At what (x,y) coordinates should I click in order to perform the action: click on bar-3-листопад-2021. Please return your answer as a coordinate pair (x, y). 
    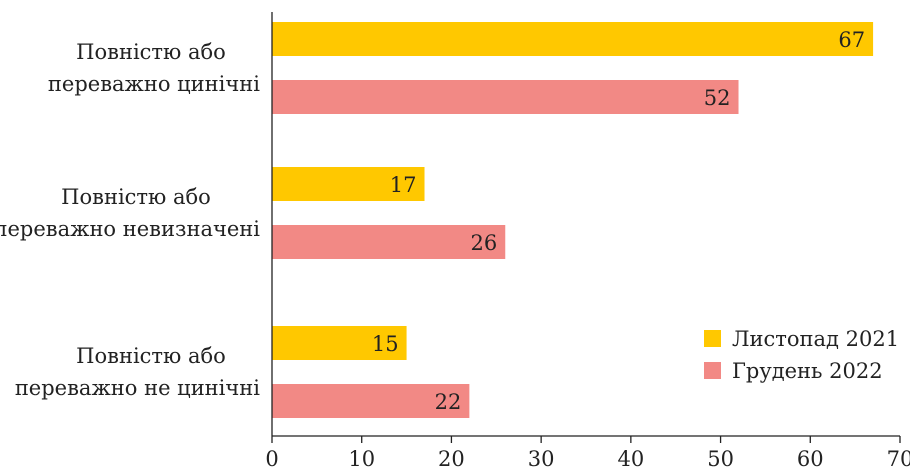
    Looking at the image, I should click on (339, 343).